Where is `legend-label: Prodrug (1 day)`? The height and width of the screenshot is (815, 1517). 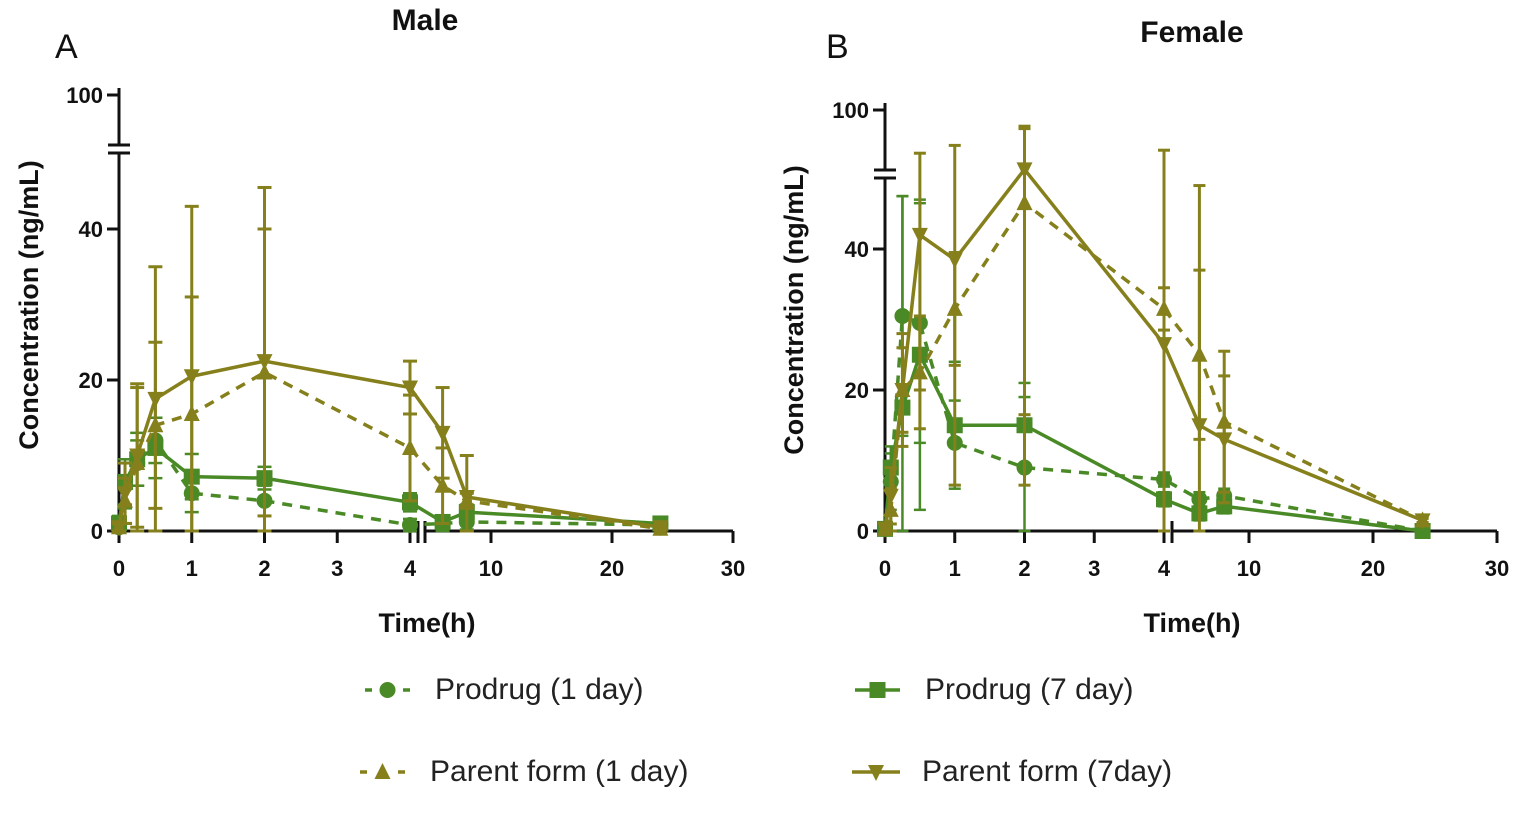
legend-label: Prodrug (1 day) is located at coordinates (539, 689).